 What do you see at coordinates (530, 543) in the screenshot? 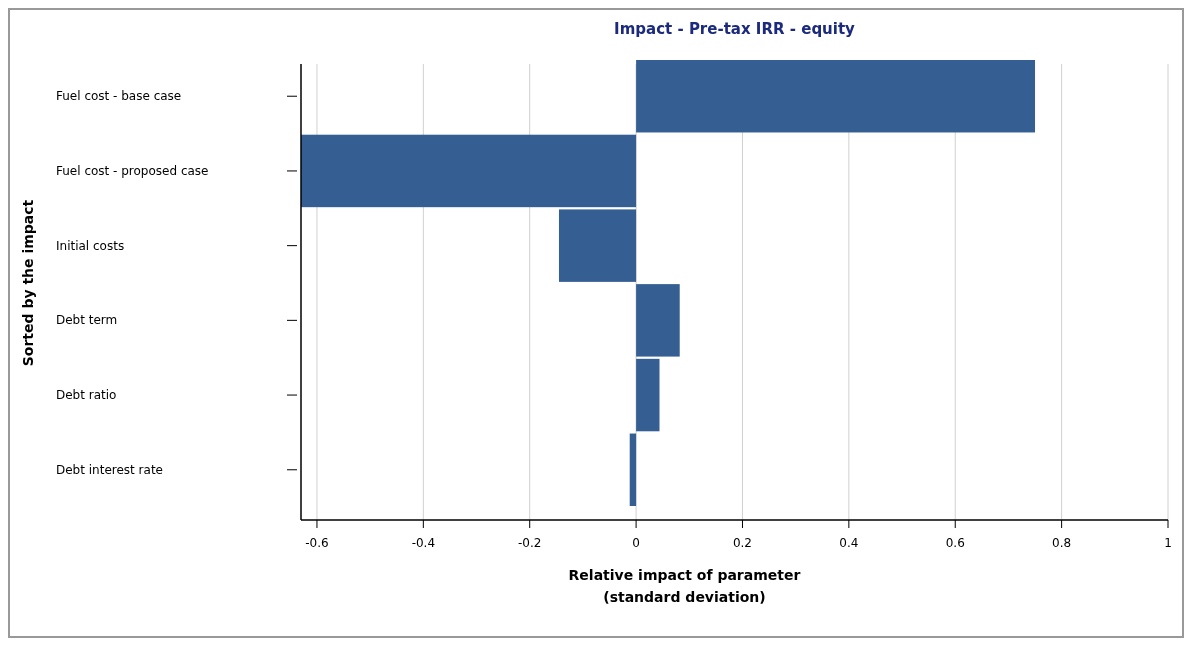
I see `x-tick-label: -0.2` at bounding box center [530, 543].